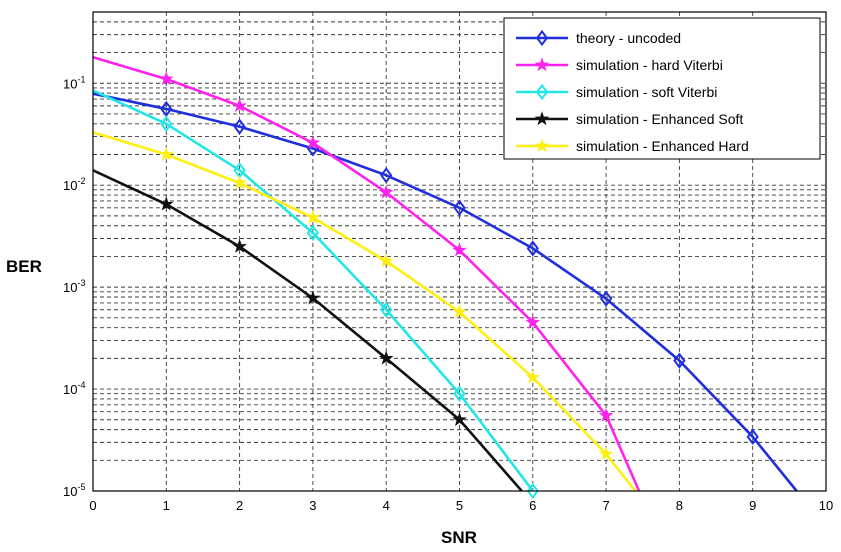  I want to click on legend-entry: simulation - hard Viterbi, so click(619, 65).